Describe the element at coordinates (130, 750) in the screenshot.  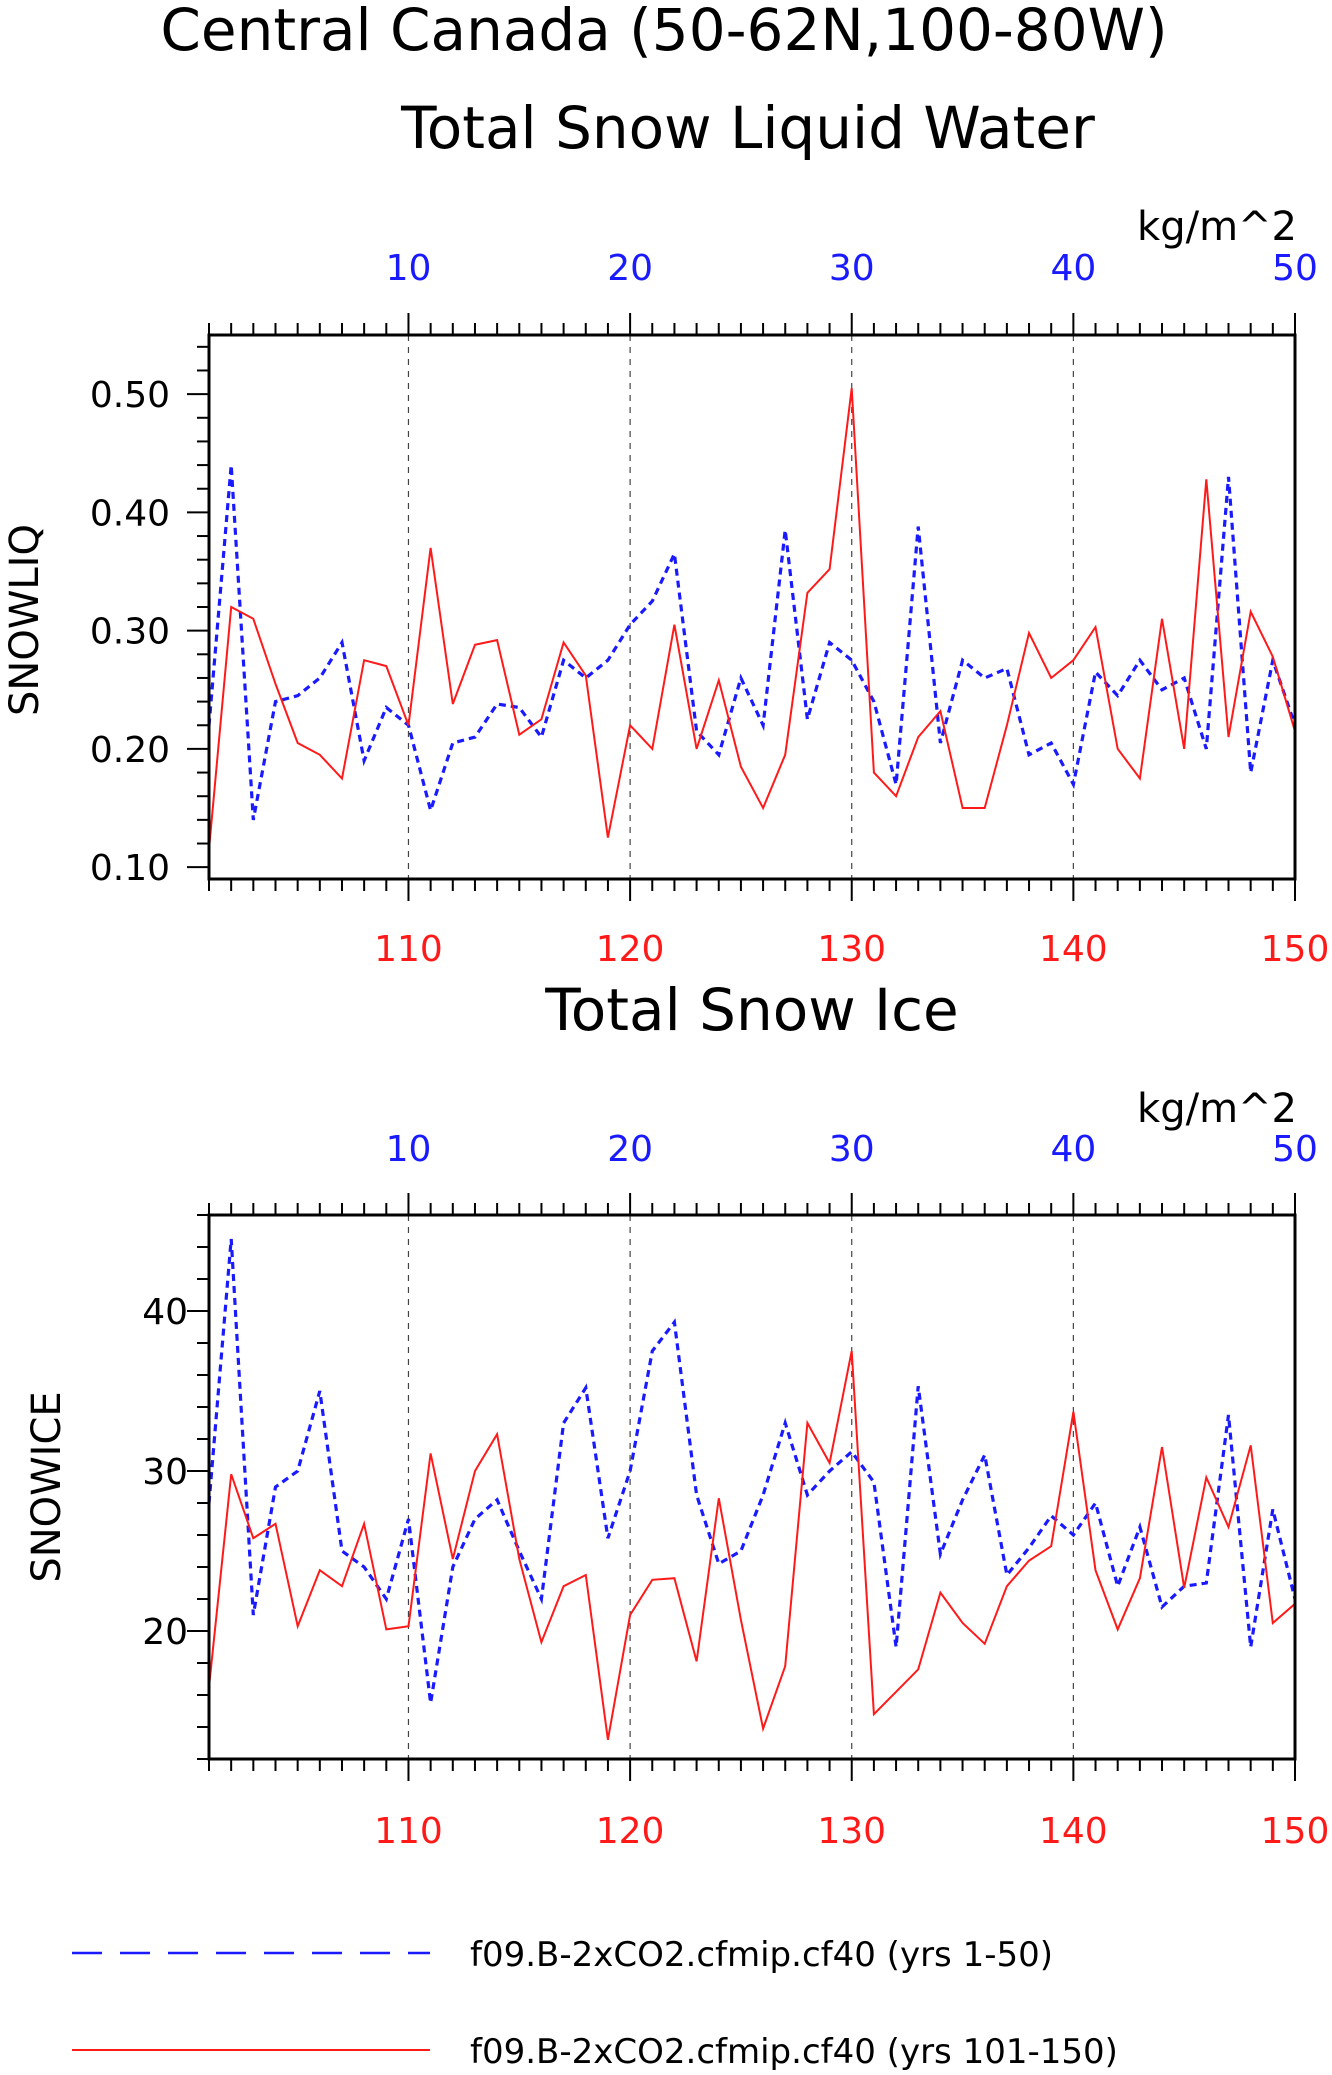
I see `y-tick-label: 0.20` at that location.